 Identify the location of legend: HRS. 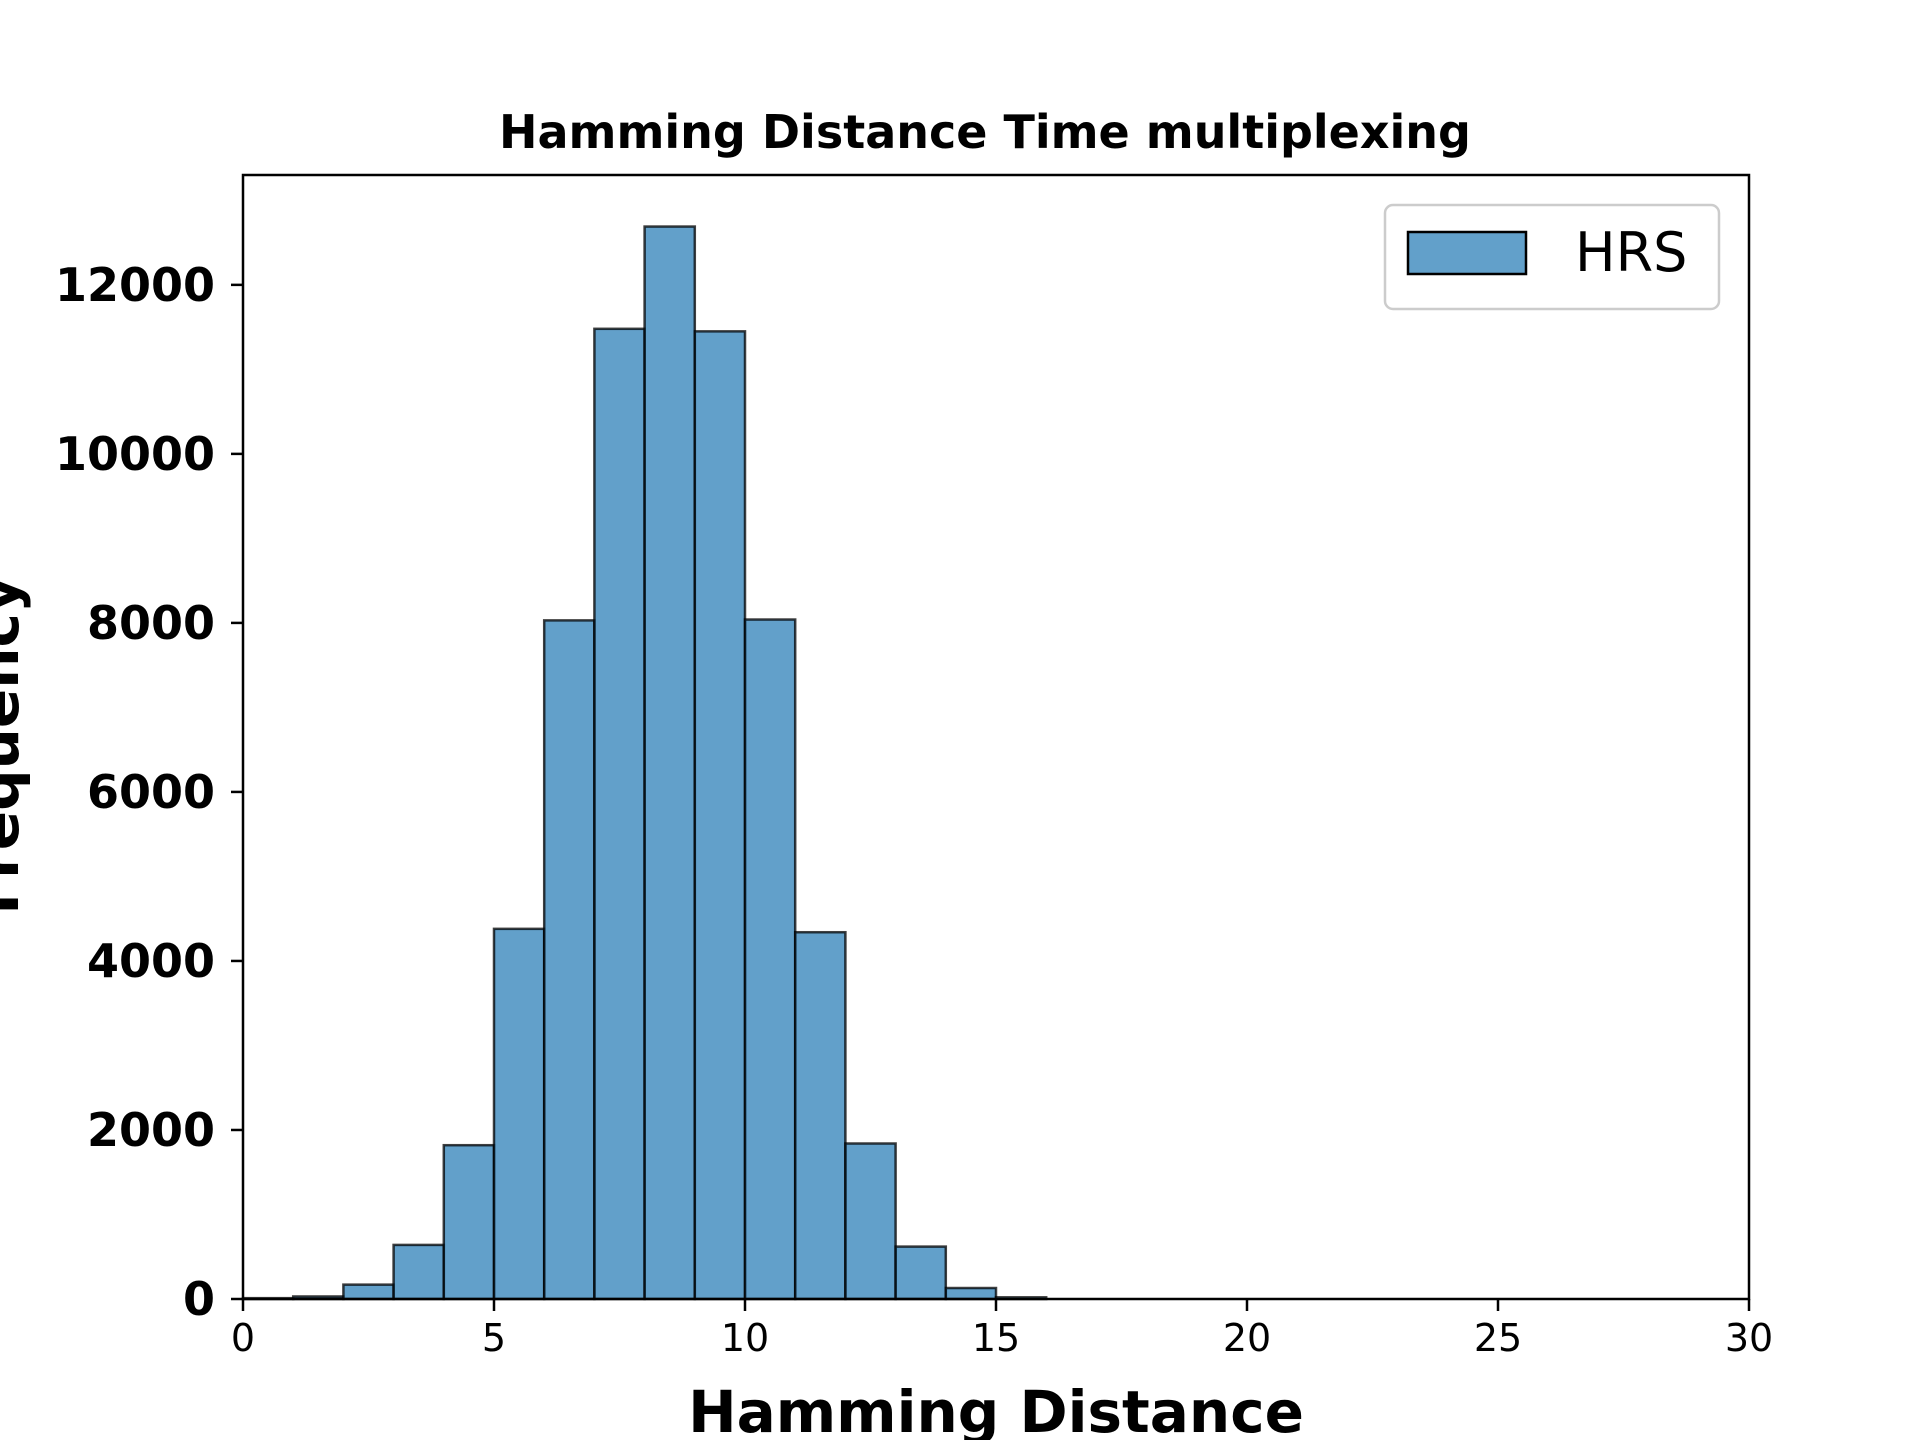
(1552, 257).